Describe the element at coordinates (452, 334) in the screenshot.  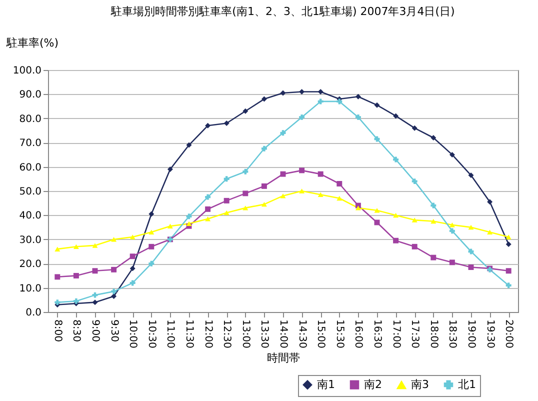
I see `x-tick-label: 18:30` at that location.